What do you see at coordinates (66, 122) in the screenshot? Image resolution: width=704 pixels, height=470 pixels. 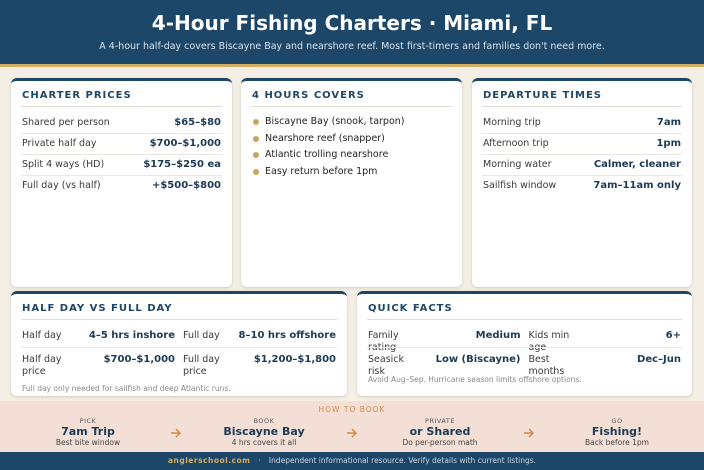 I see `row-label: Shared per person` at bounding box center [66, 122].